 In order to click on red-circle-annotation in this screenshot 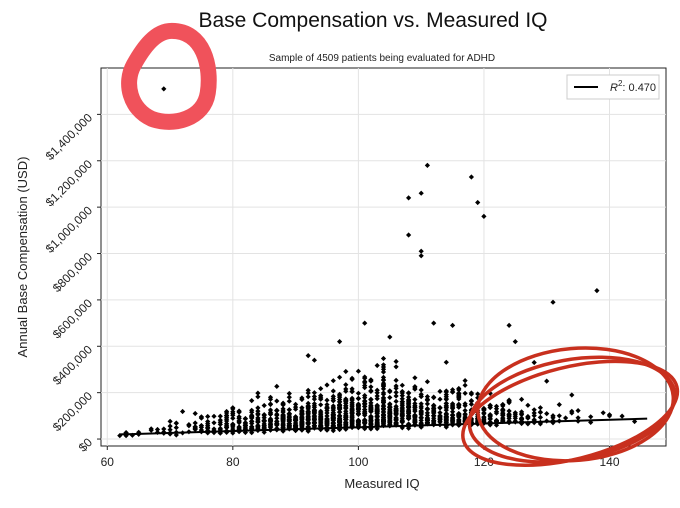, I will do `click(169, 76)`.